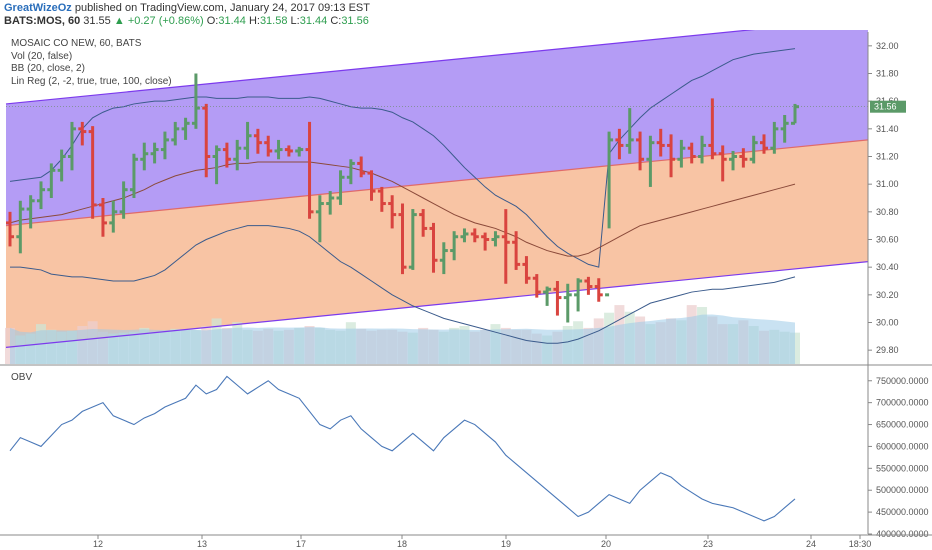  What do you see at coordinates (48, 68) in the screenshot?
I see `legend-bb: BB (20, close, 2)` at bounding box center [48, 68].